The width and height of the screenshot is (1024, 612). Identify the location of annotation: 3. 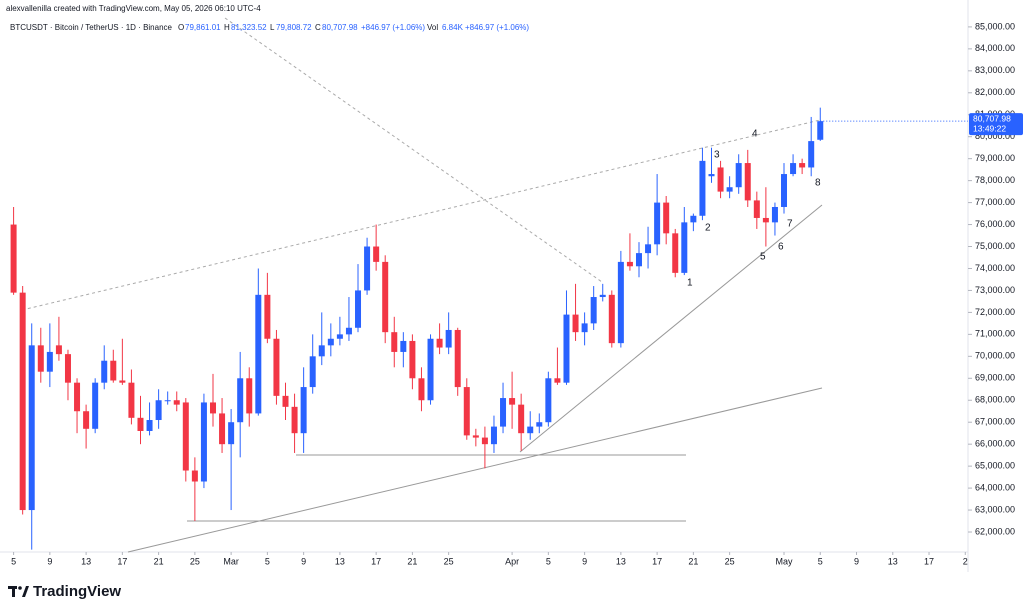
(717, 155).